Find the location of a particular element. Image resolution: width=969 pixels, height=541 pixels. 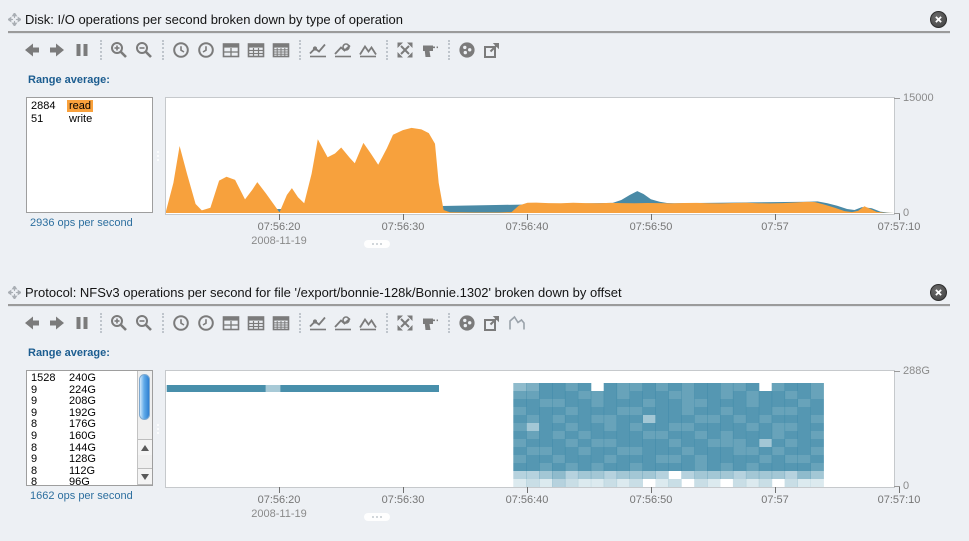

x-axis-label: 07:56:50 is located at coordinates (651, 500).